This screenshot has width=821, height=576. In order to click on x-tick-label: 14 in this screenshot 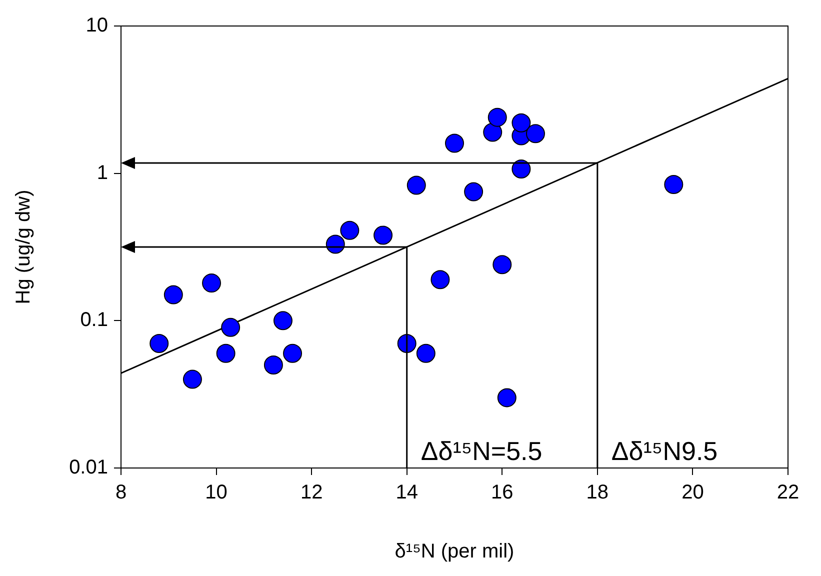, I will do `click(407, 493)`.